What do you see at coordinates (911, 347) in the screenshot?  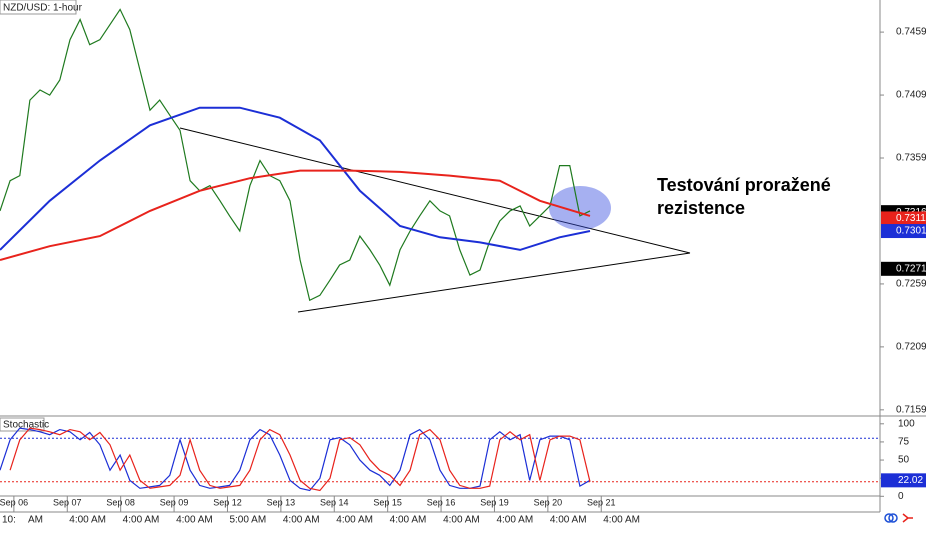 I see `y-tick-label: 0.7209` at bounding box center [911, 347].